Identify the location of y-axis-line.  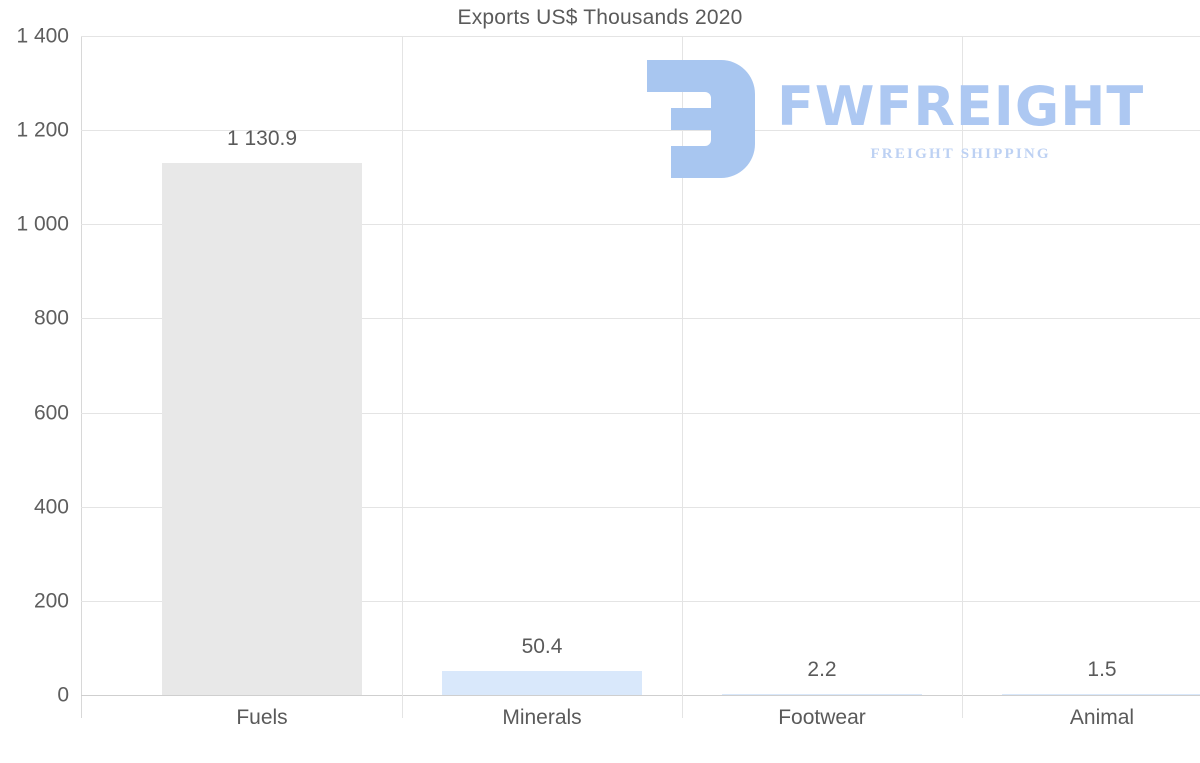
(81, 377).